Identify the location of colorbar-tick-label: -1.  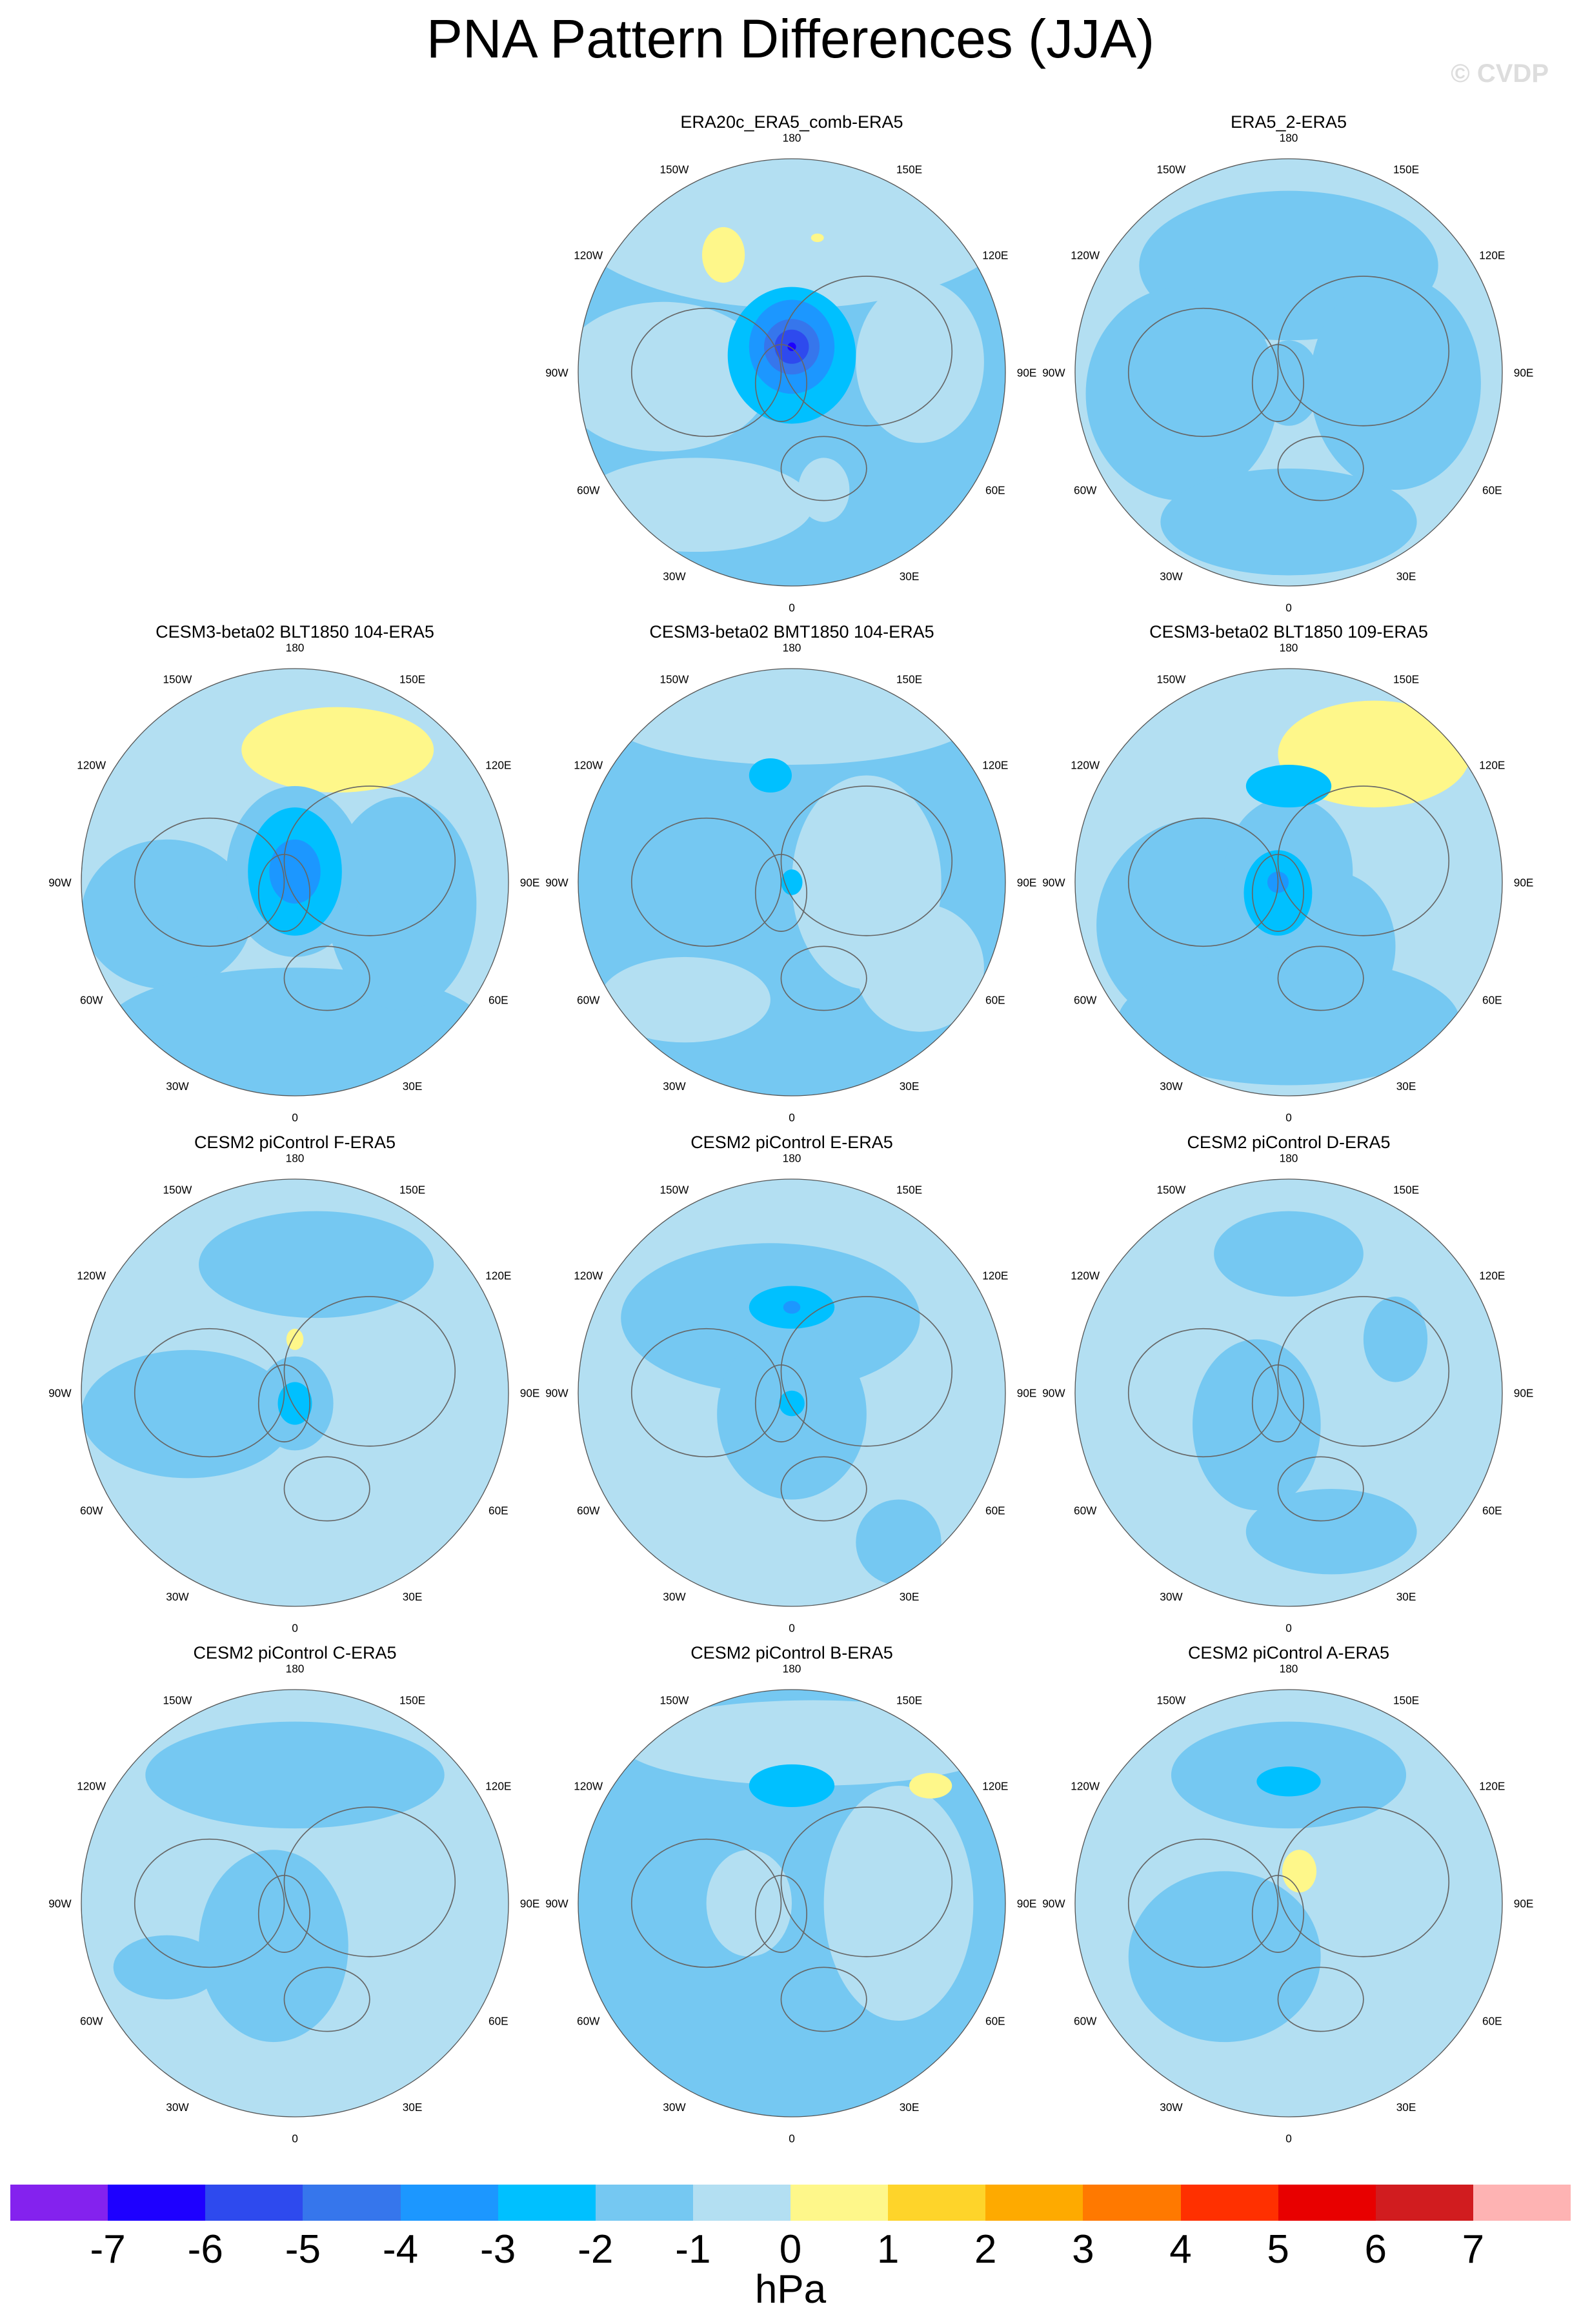
(693, 2249).